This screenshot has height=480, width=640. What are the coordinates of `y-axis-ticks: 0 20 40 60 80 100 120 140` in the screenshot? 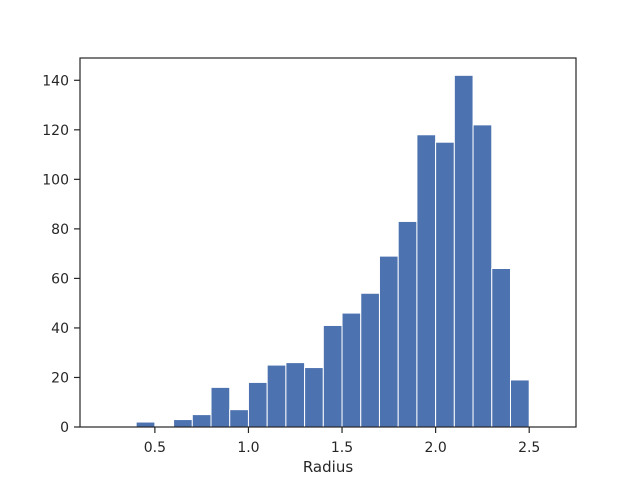 It's located at (61, 254).